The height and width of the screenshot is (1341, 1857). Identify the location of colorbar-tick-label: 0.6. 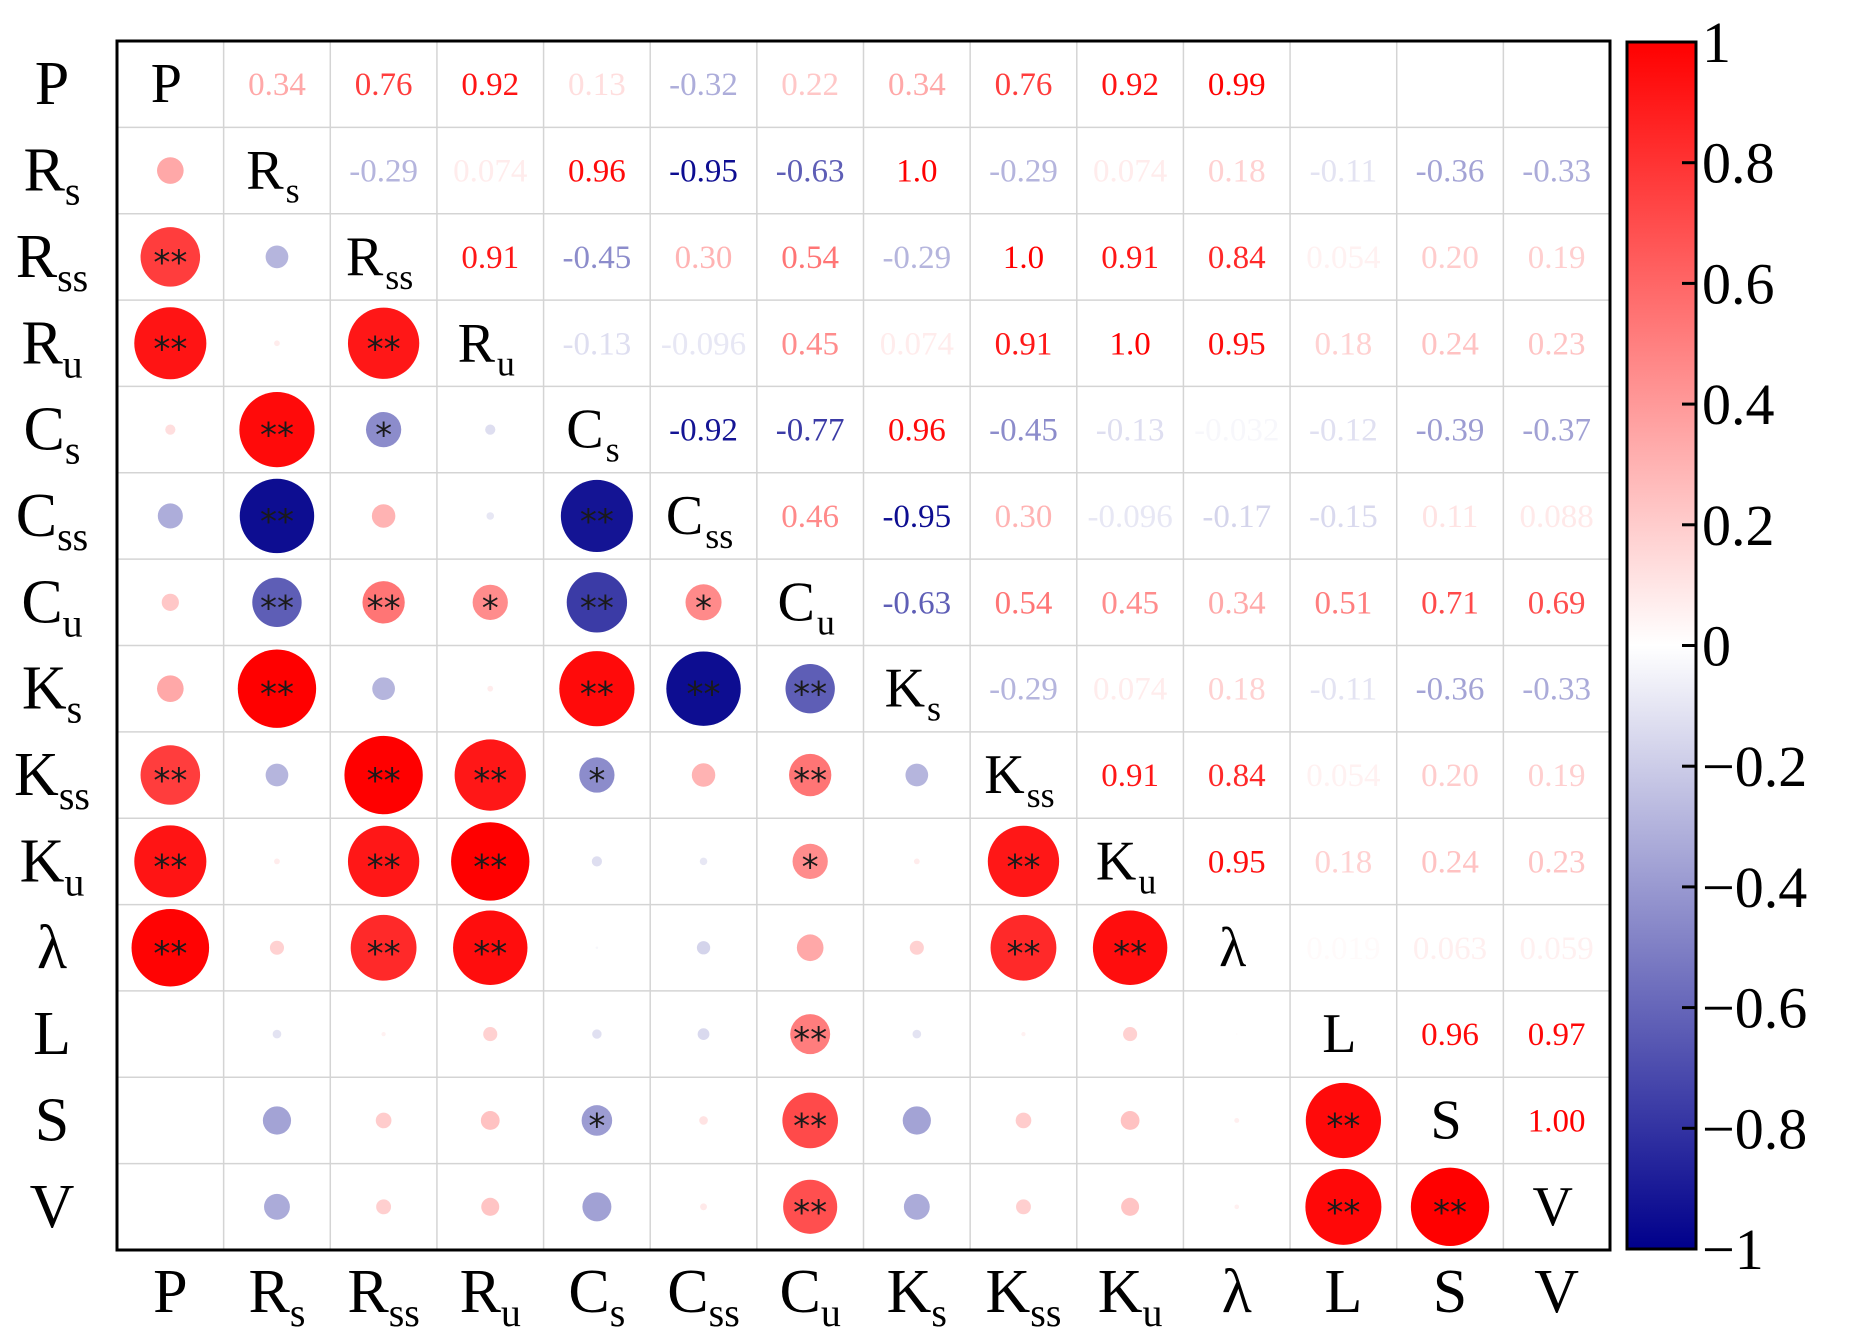
(1738, 283).